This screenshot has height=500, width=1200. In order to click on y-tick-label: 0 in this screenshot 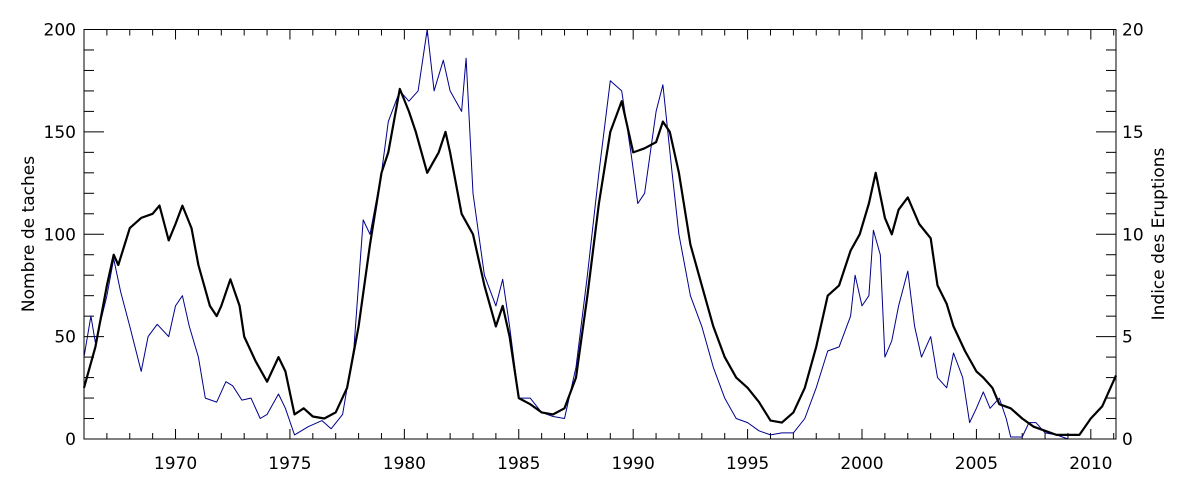, I will do `click(70, 440)`.